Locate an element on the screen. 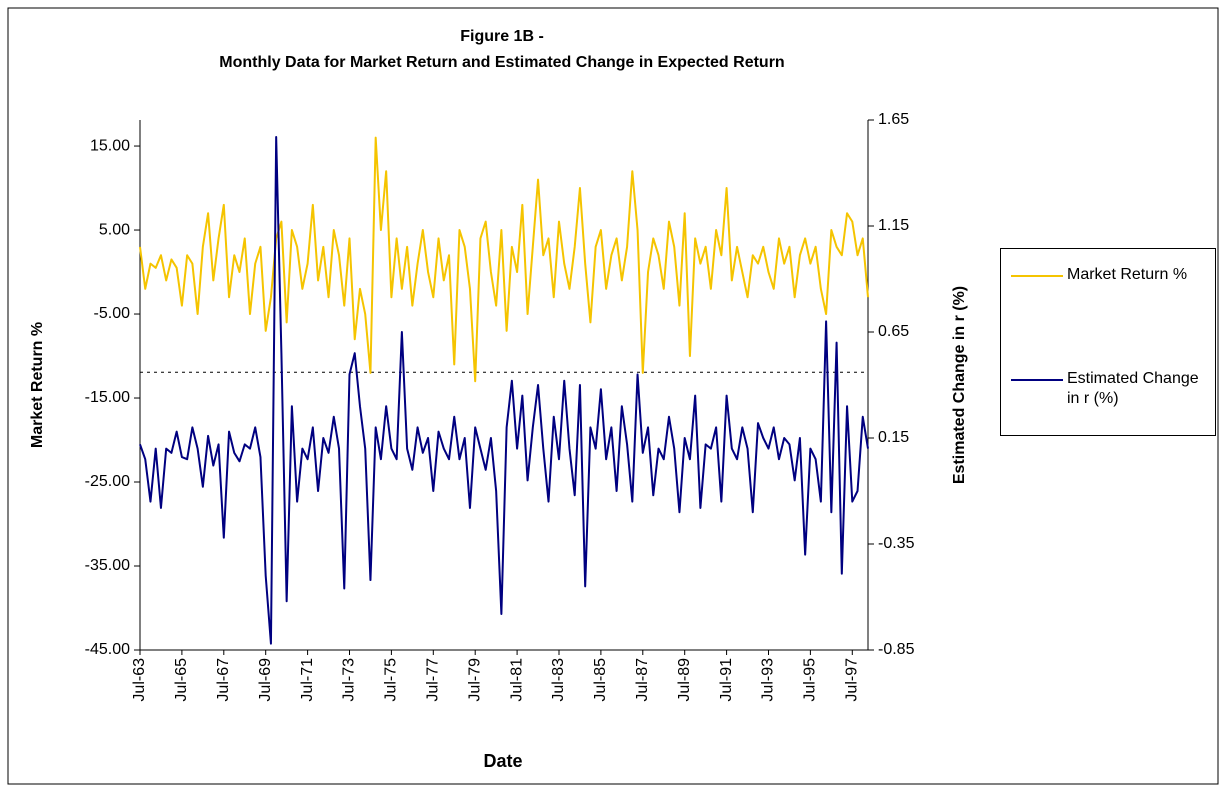  x-axis-title: Date is located at coordinates (502, 761).